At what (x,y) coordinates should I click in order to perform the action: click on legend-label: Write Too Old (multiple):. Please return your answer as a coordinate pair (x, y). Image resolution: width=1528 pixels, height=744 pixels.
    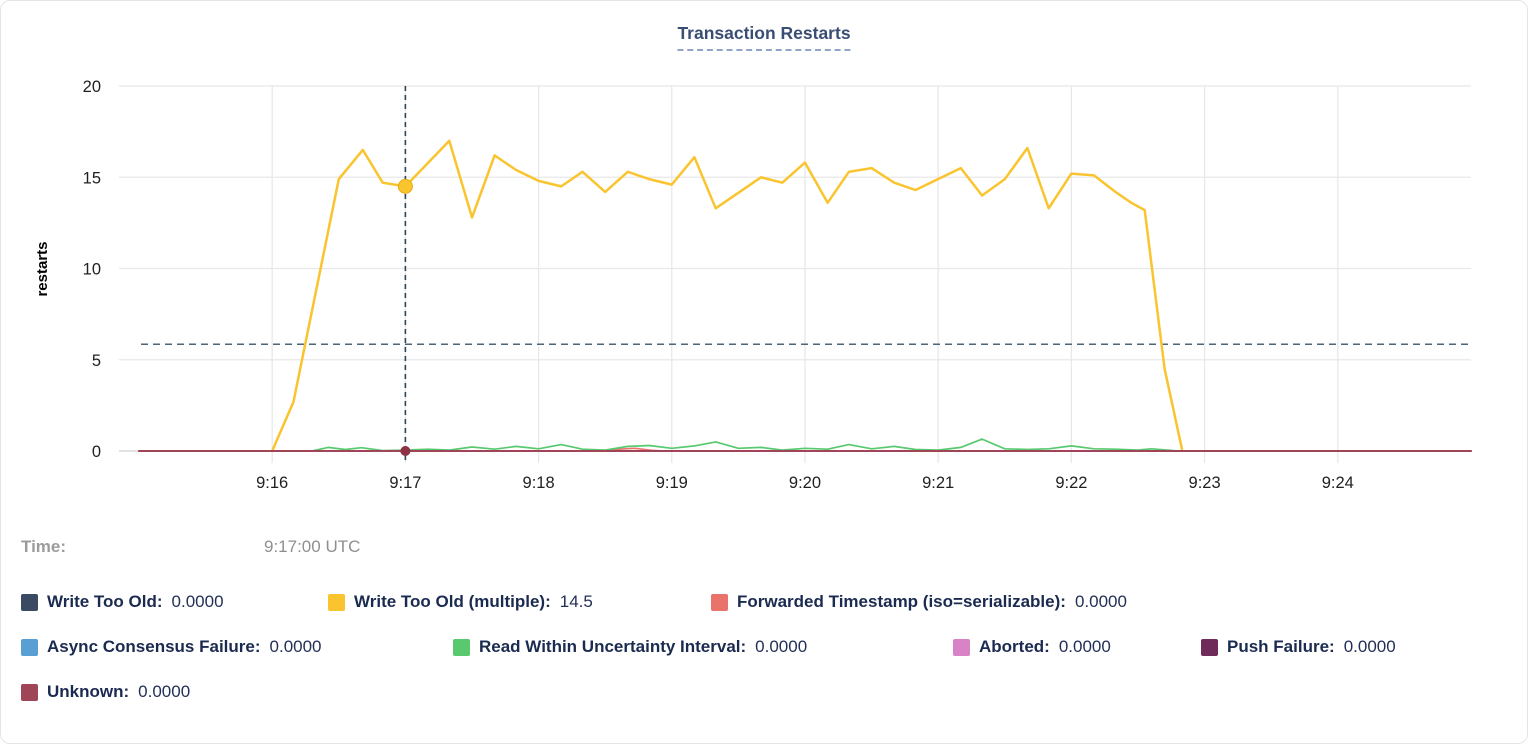
    Looking at the image, I should click on (452, 601).